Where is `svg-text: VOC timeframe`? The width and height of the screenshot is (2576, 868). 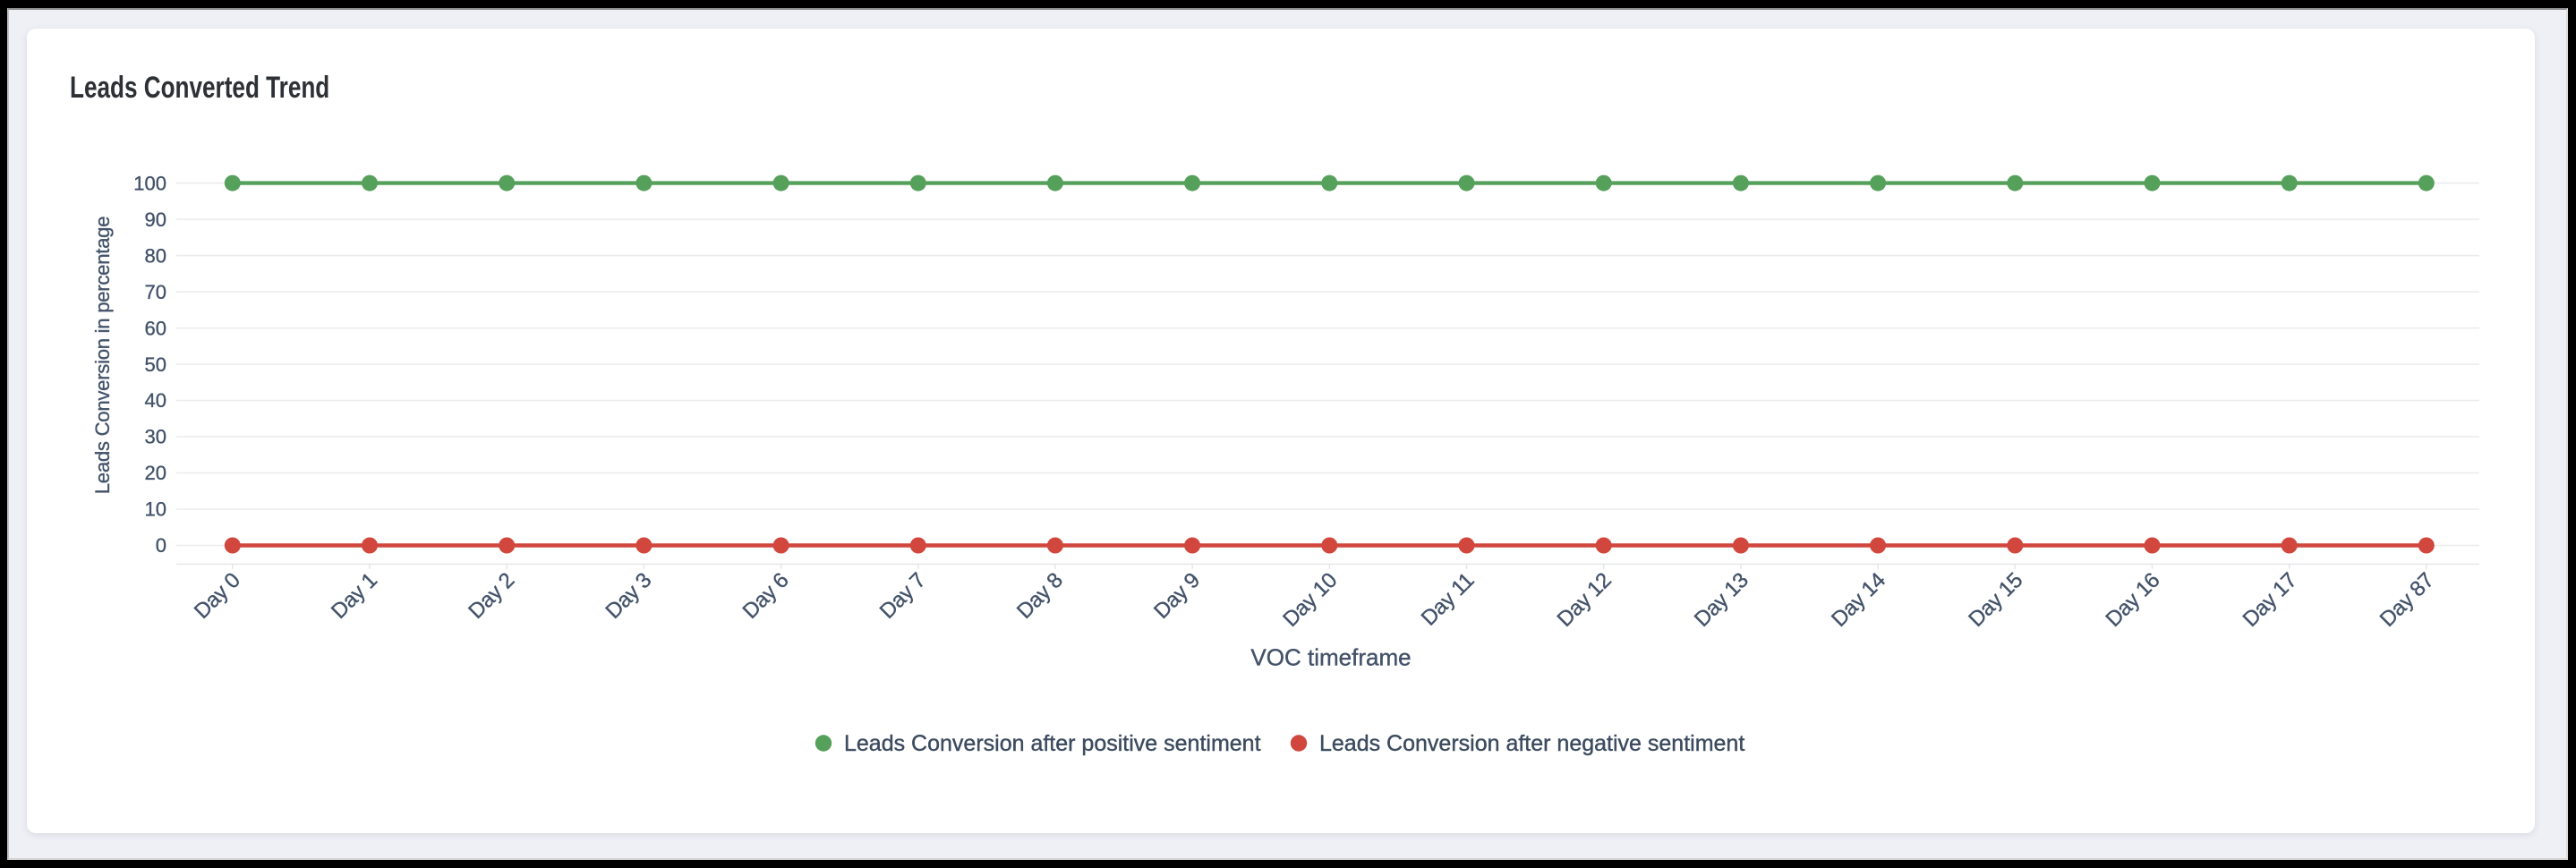 svg-text: VOC timeframe is located at coordinates (1330, 657).